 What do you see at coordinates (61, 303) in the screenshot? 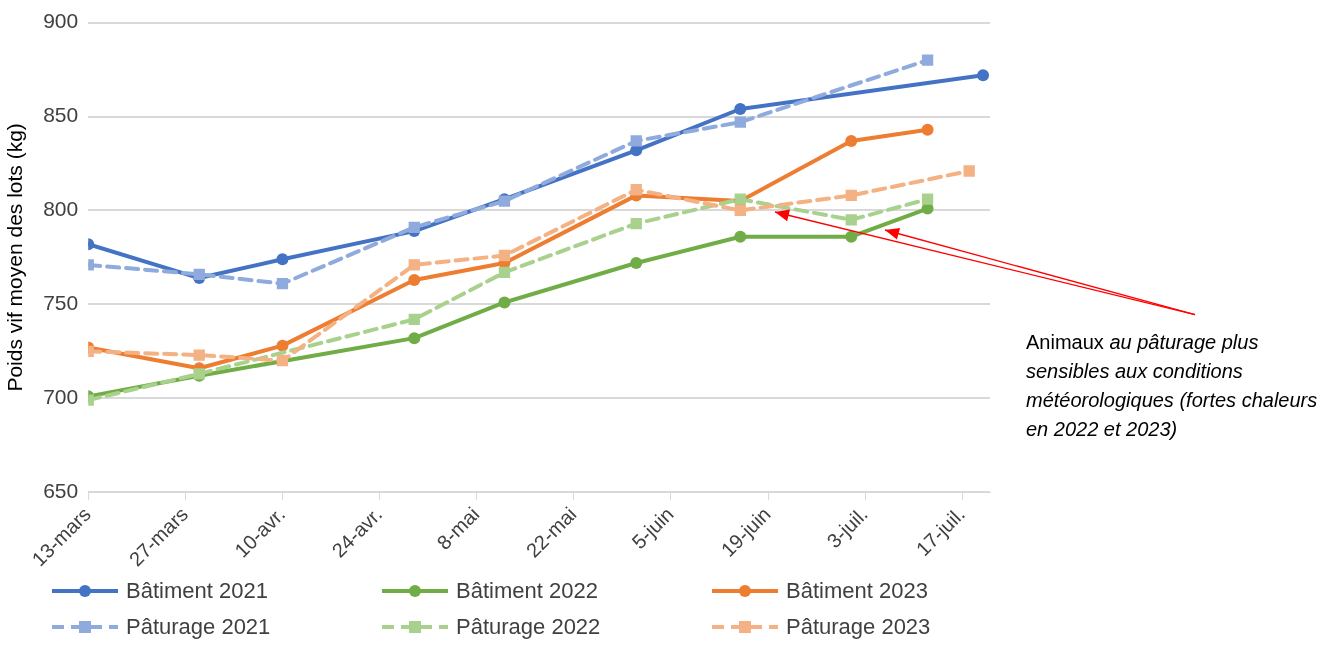
I see `y-tick-label: 750` at bounding box center [61, 303].